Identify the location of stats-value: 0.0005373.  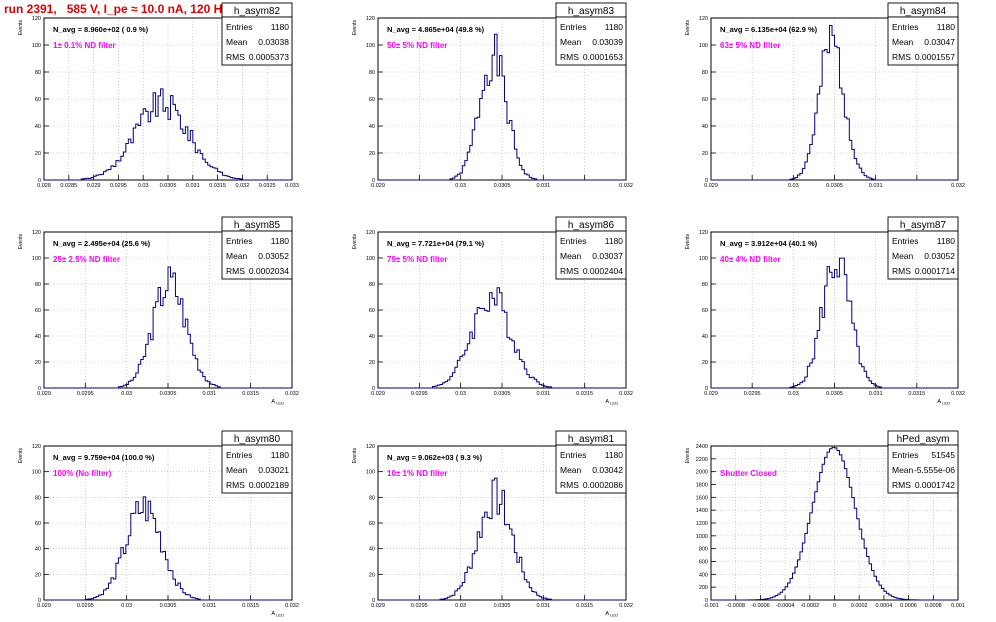
(269, 57).